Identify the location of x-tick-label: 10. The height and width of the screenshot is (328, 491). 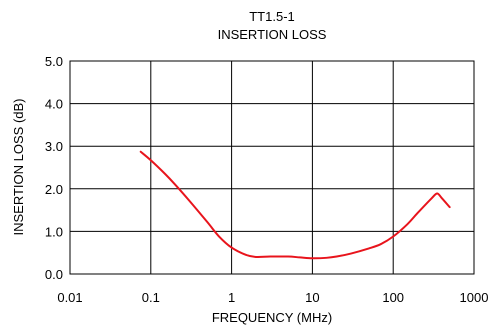
(312, 297).